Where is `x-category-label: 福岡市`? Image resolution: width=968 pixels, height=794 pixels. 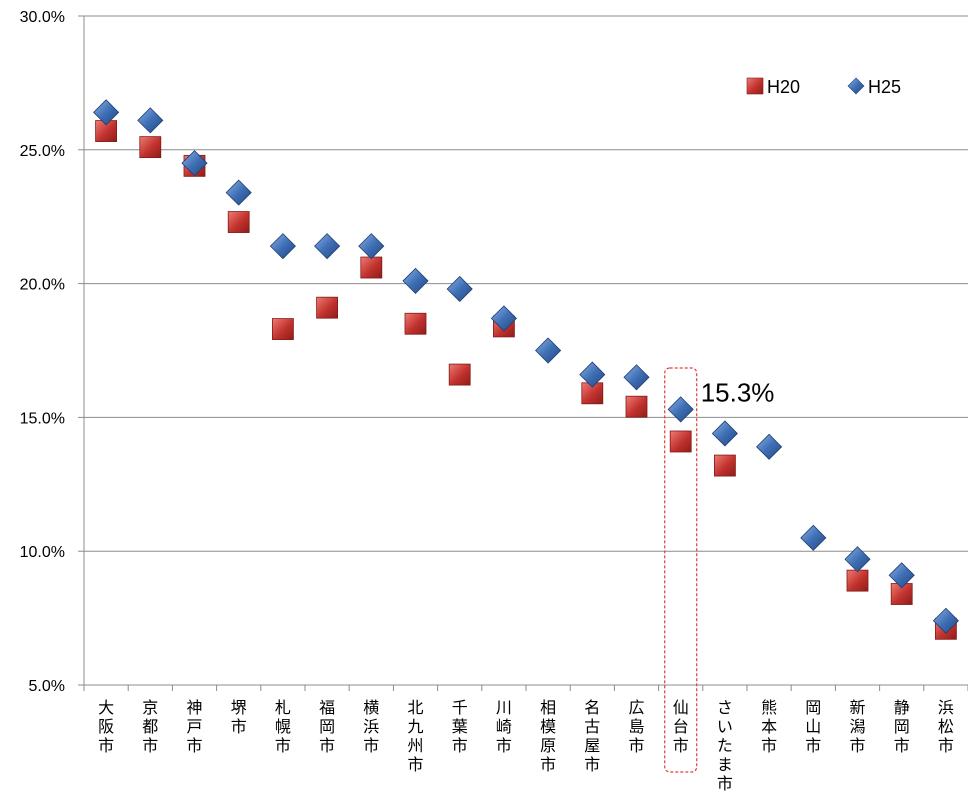 x-category-label: 福岡市 is located at coordinates (327, 726).